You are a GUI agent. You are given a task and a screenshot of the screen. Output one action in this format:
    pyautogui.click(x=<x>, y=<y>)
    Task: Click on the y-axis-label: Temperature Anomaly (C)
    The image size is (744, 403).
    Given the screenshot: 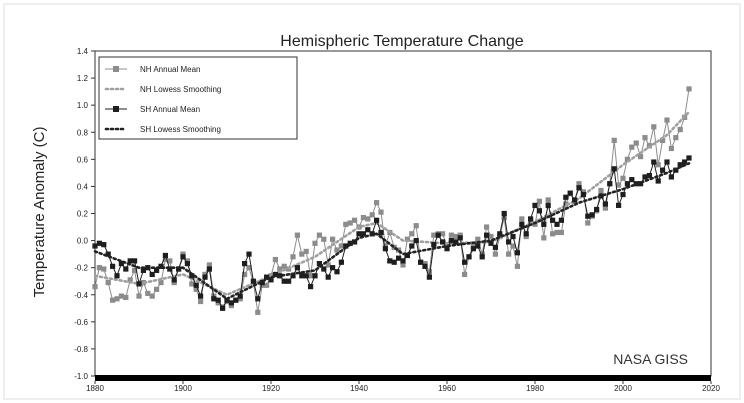 What is the action you would take?
    pyautogui.click(x=39, y=212)
    